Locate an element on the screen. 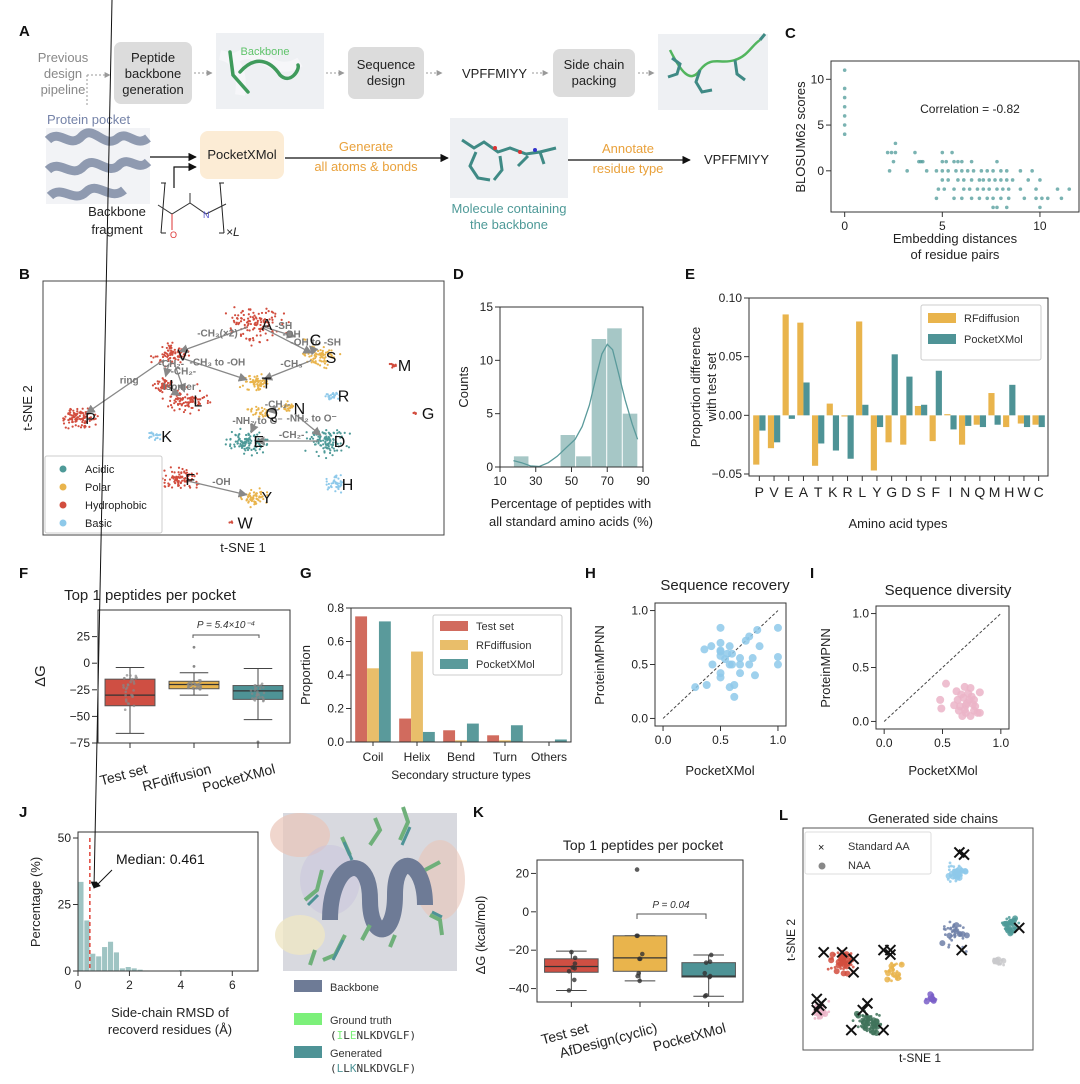  kde-curve is located at coordinates (576, 405).